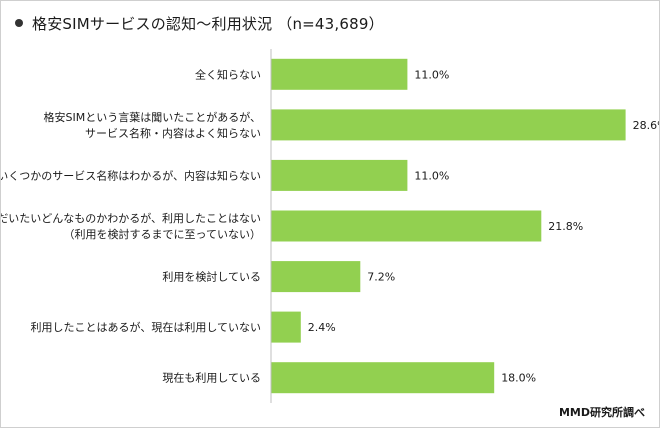  What do you see at coordinates (322, 327) in the screenshot?
I see `data-label: 2.4%` at bounding box center [322, 327].